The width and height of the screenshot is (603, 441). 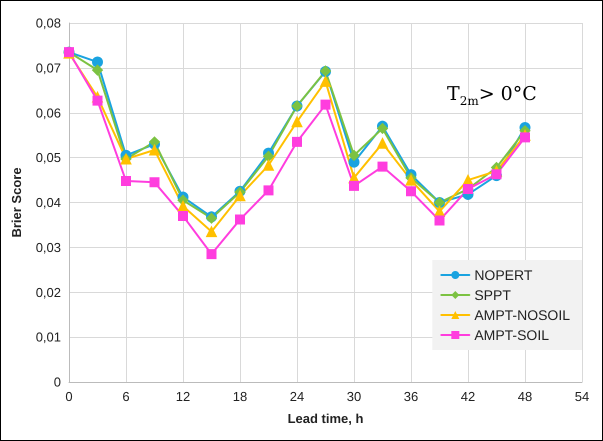 I want to click on legend-label: AMPT-NOSOIL, so click(x=522, y=315).